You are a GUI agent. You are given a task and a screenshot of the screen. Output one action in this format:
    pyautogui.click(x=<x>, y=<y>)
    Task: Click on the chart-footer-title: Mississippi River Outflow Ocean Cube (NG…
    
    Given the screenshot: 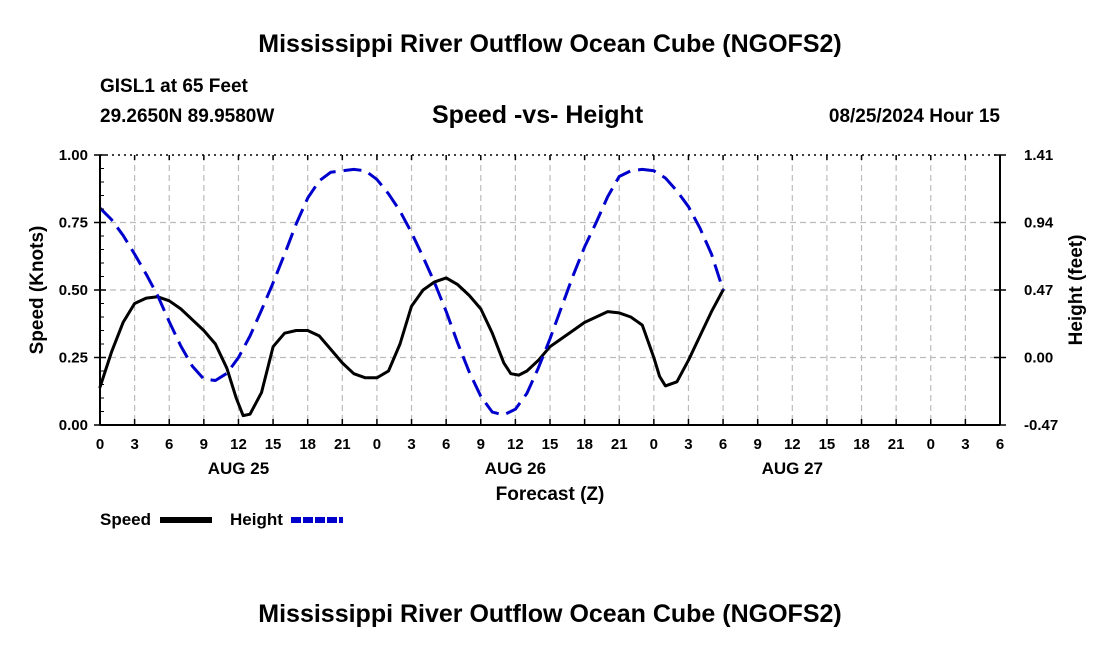 What is the action you would take?
    pyautogui.click(x=550, y=614)
    